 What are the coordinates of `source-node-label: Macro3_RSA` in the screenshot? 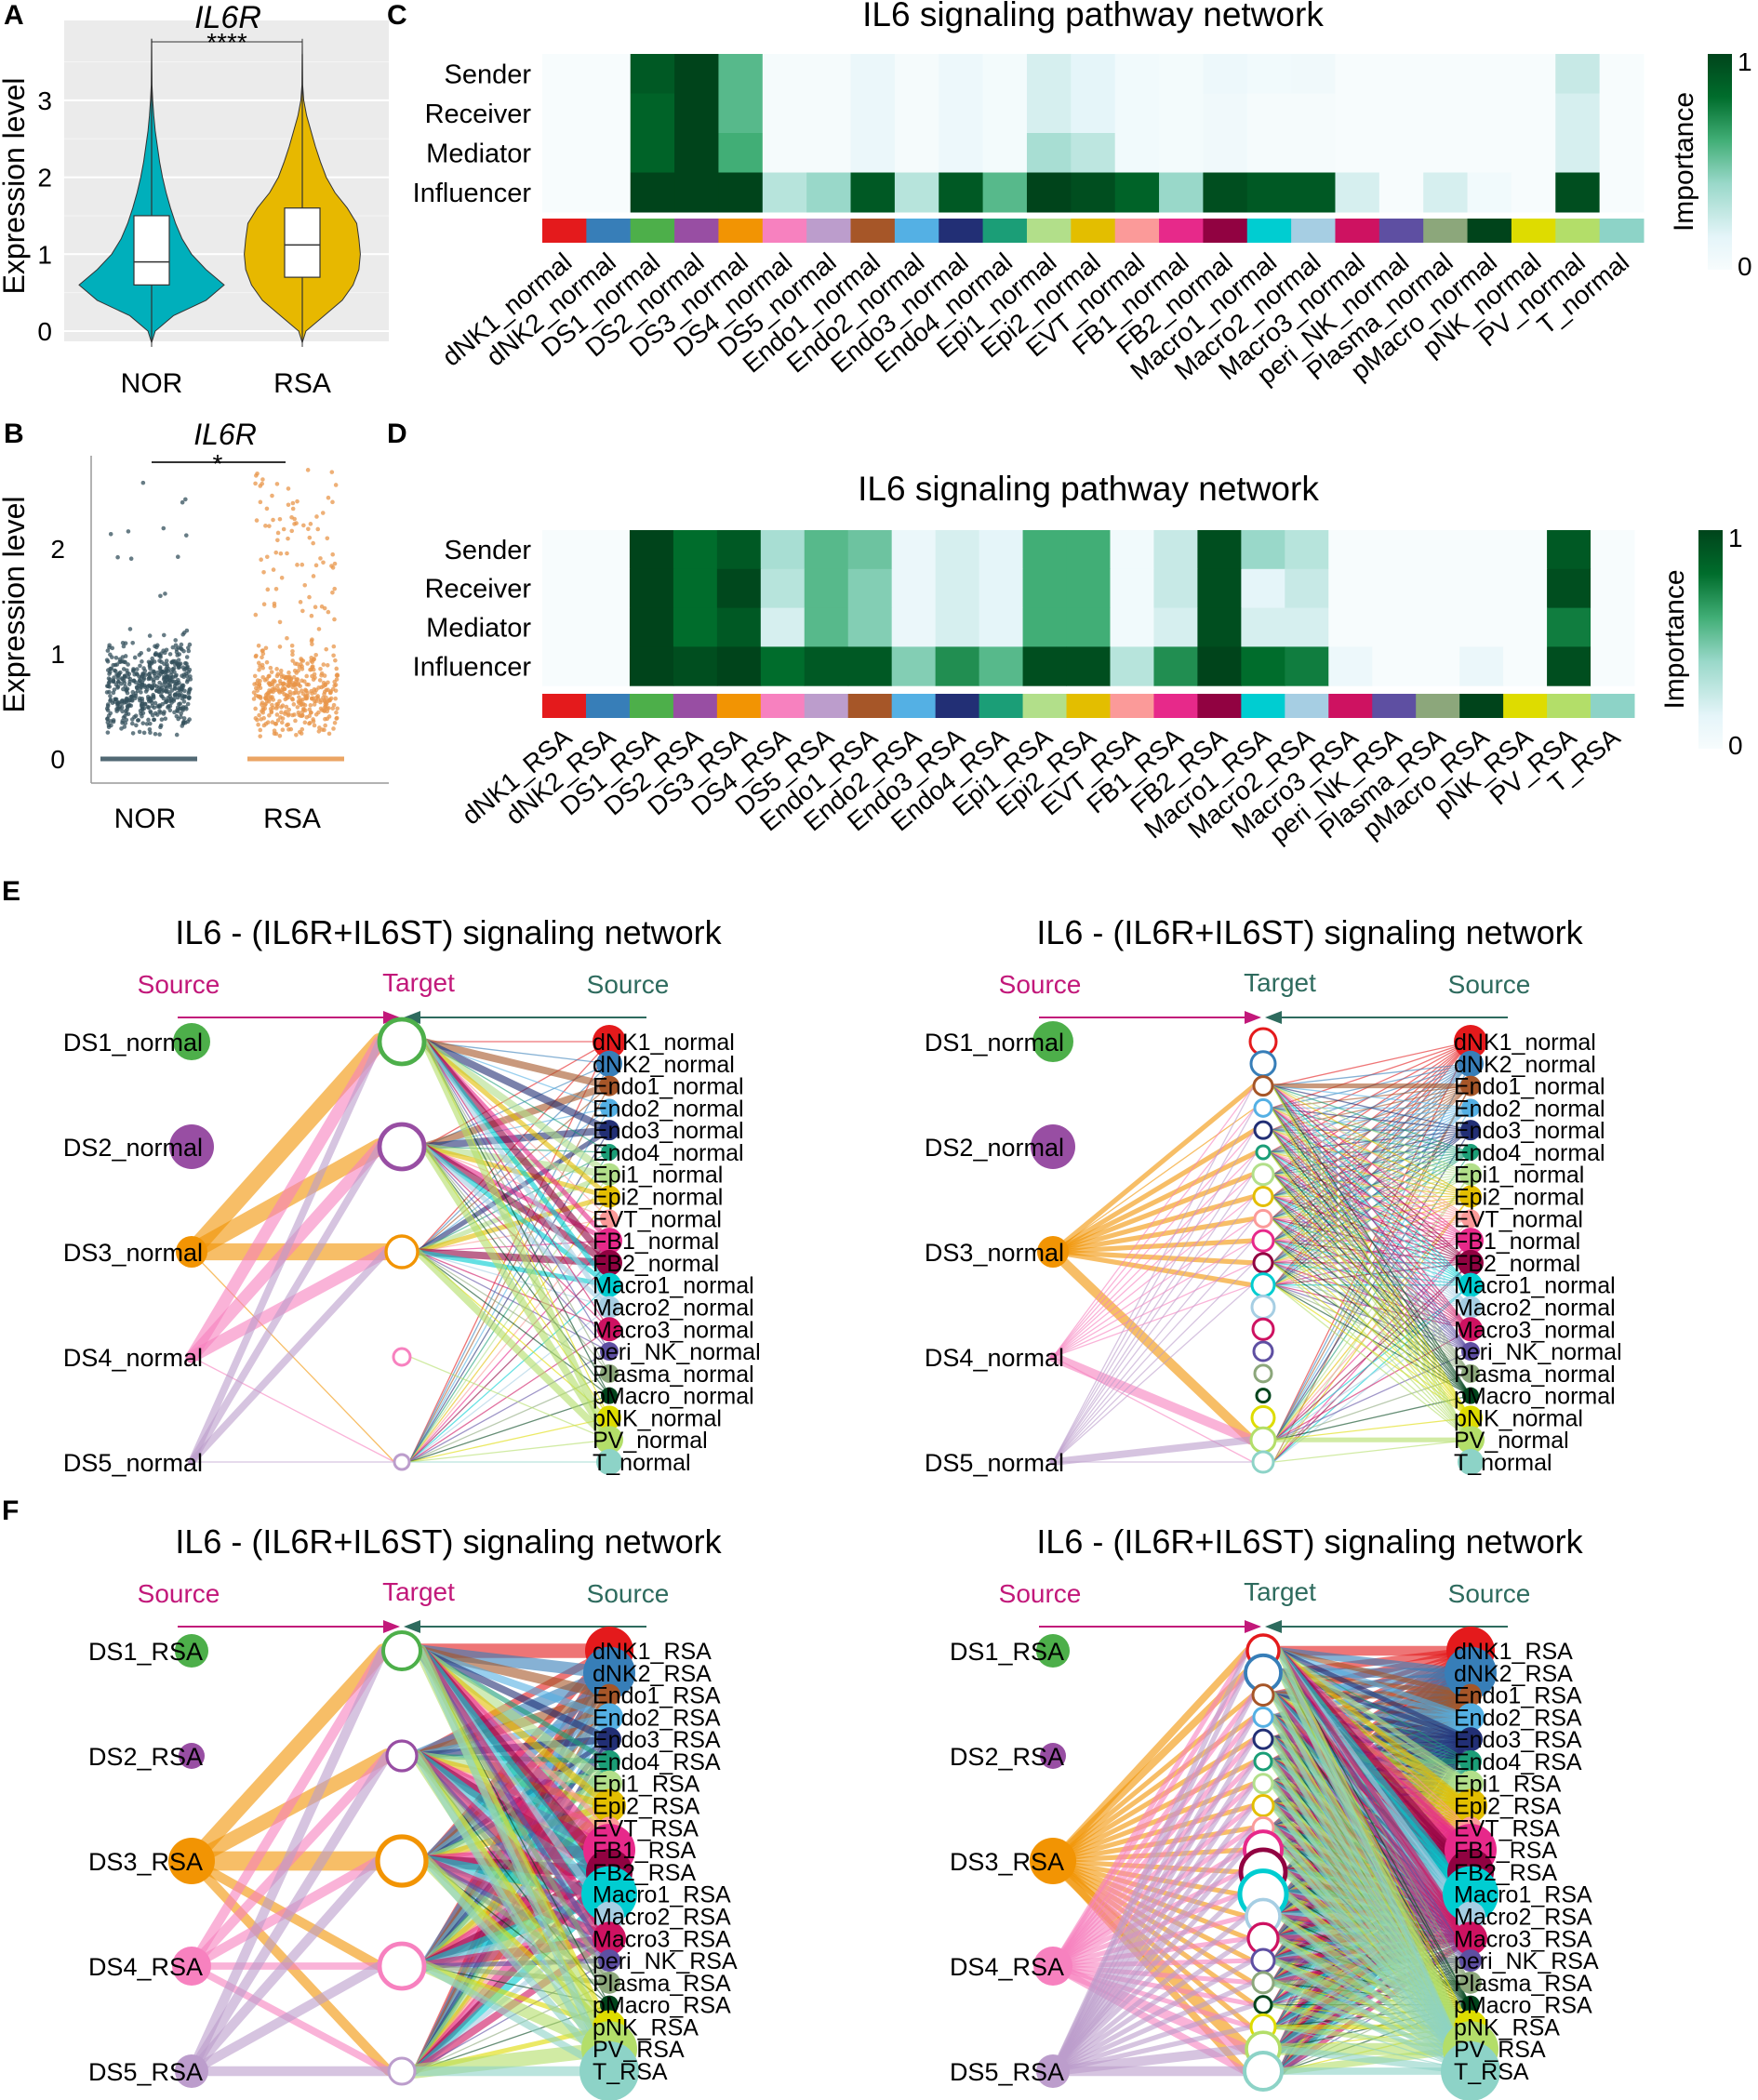 It's located at (662, 1939).